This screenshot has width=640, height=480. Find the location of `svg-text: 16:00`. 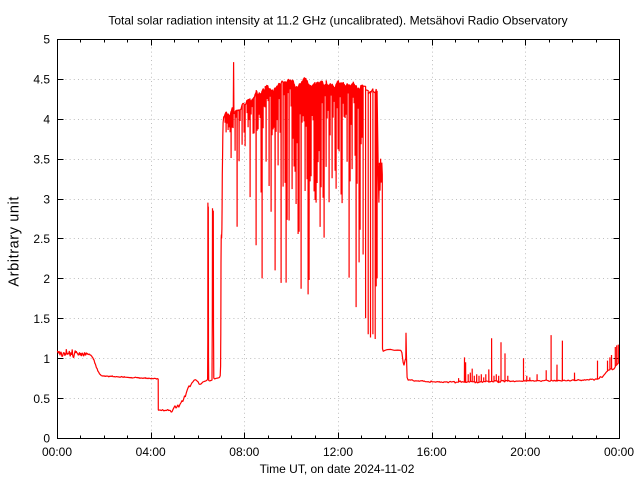

svg-text: 16:00 is located at coordinates (432, 452).